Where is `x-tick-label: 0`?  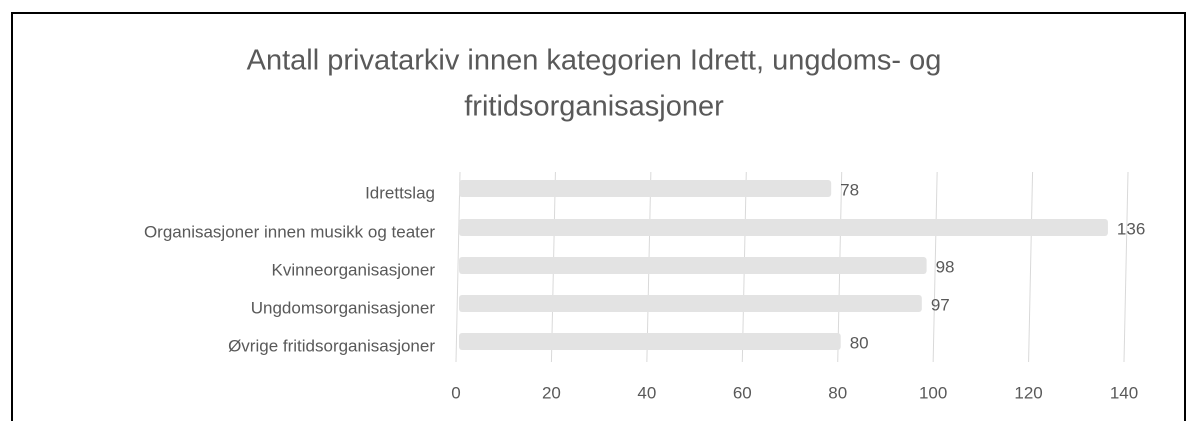 x-tick-label: 0 is located at coordinates (455, 392).